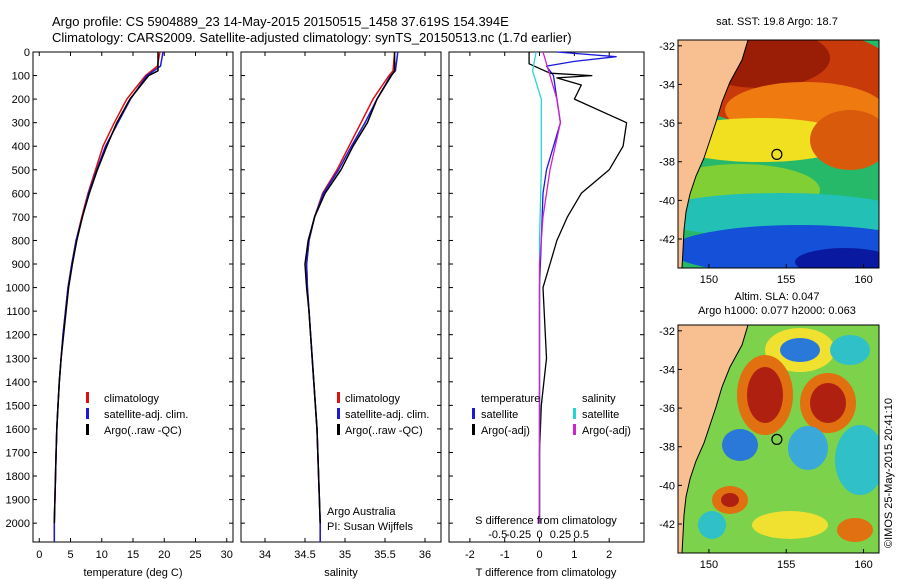 The width and height of the screenshot is (900, 580). I want to click on depth-tick-label: 0, so click(27, 53).